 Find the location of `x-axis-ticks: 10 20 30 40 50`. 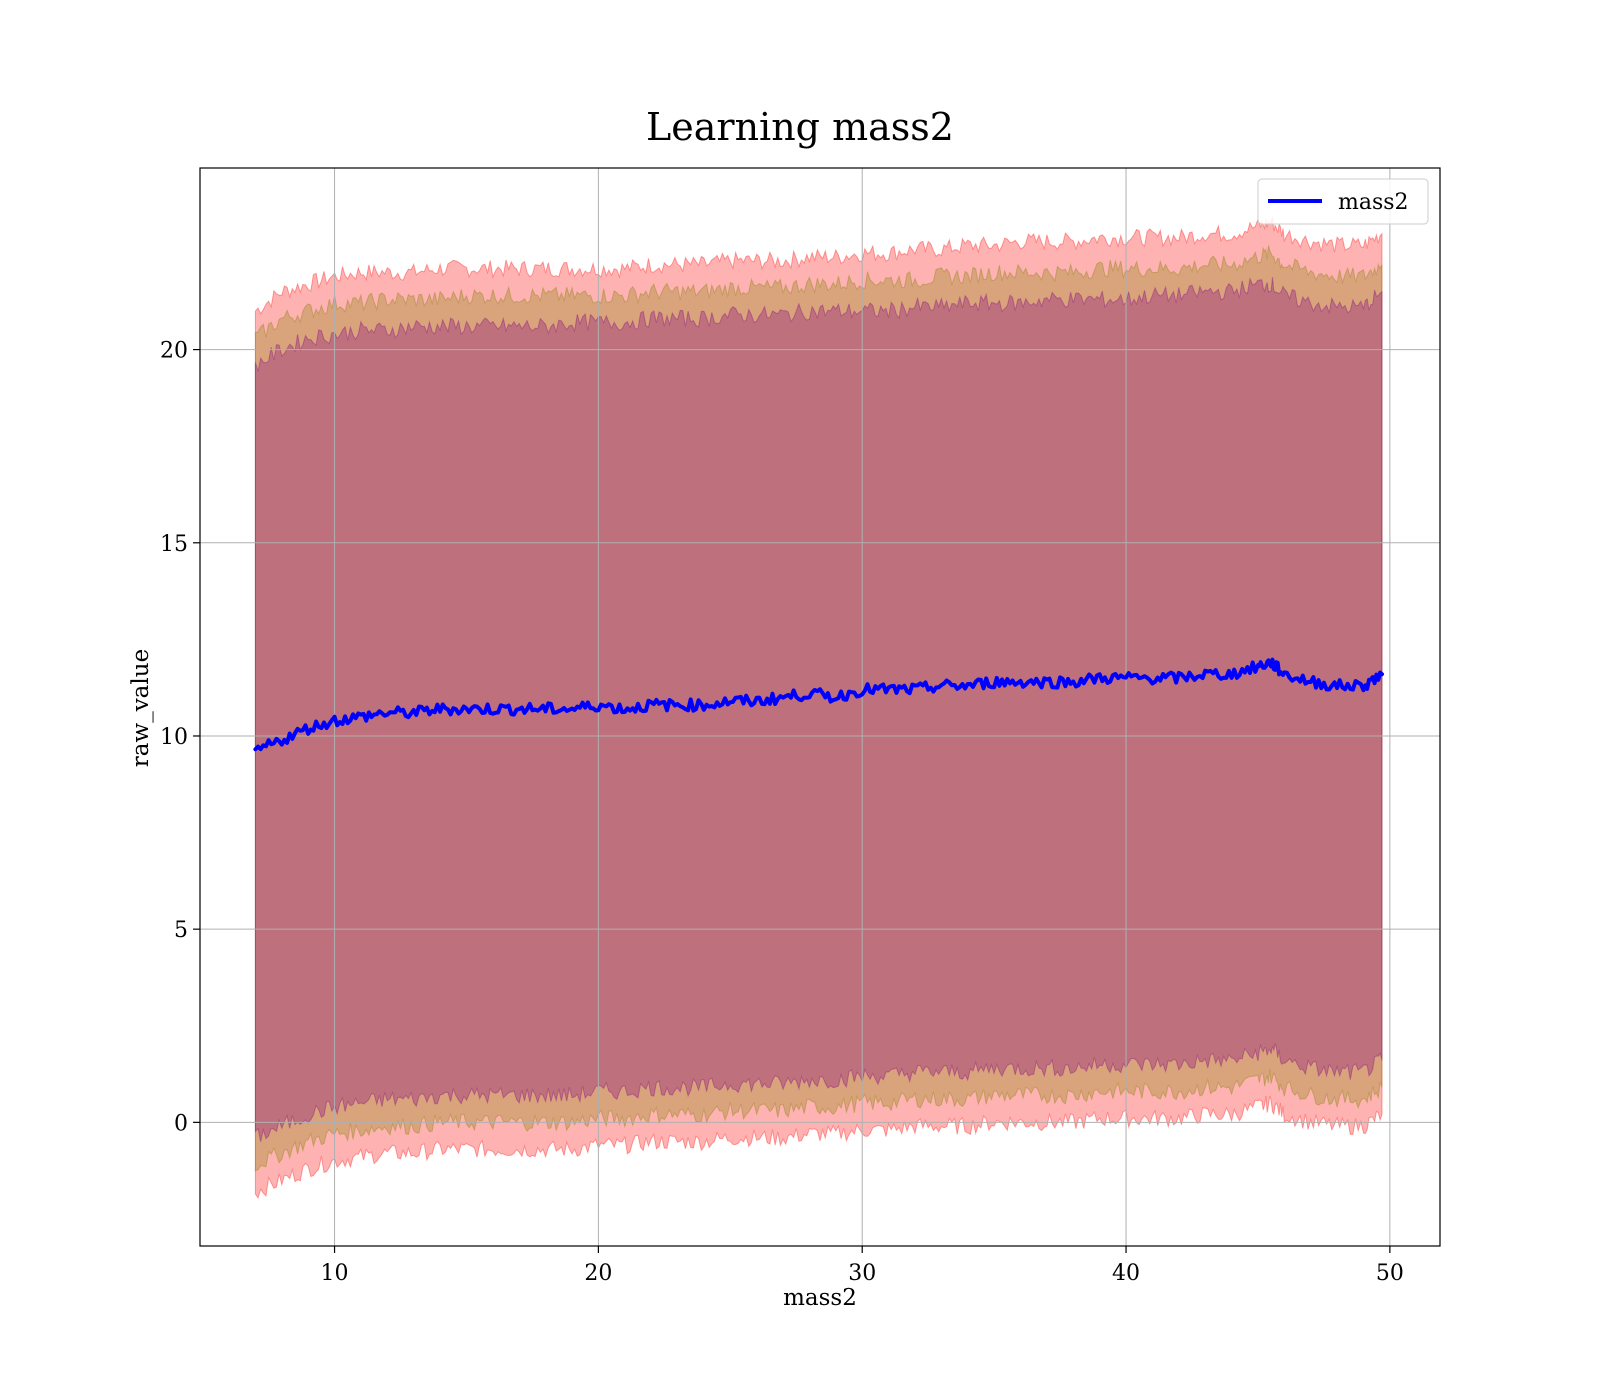

x-axis-ticks: 10 20 30 40 50 is located at coordinates (862, 1266).